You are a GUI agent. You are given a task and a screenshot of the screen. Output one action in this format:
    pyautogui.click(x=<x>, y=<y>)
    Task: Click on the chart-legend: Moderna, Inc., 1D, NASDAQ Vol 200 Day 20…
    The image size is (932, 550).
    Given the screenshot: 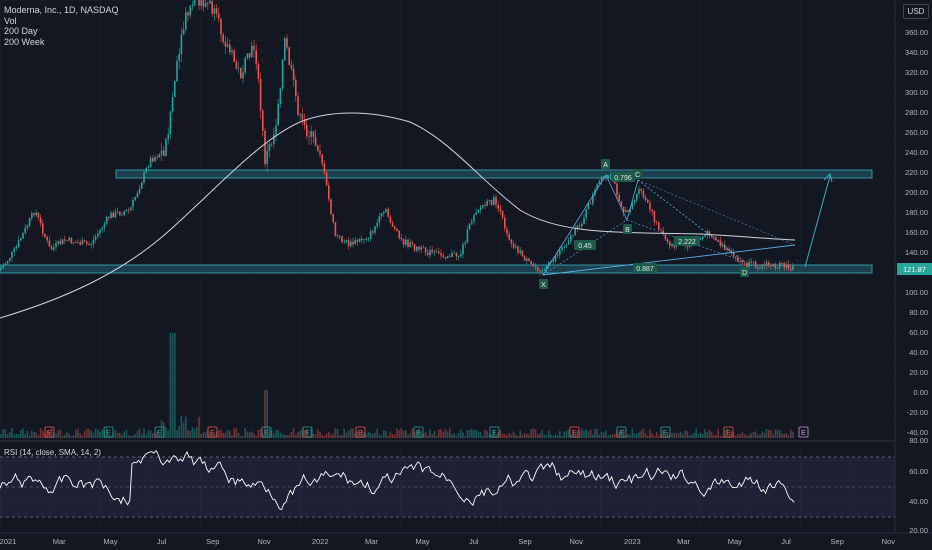 What is the action you would take?
    pyautogui.click(x=61, y=26)
    